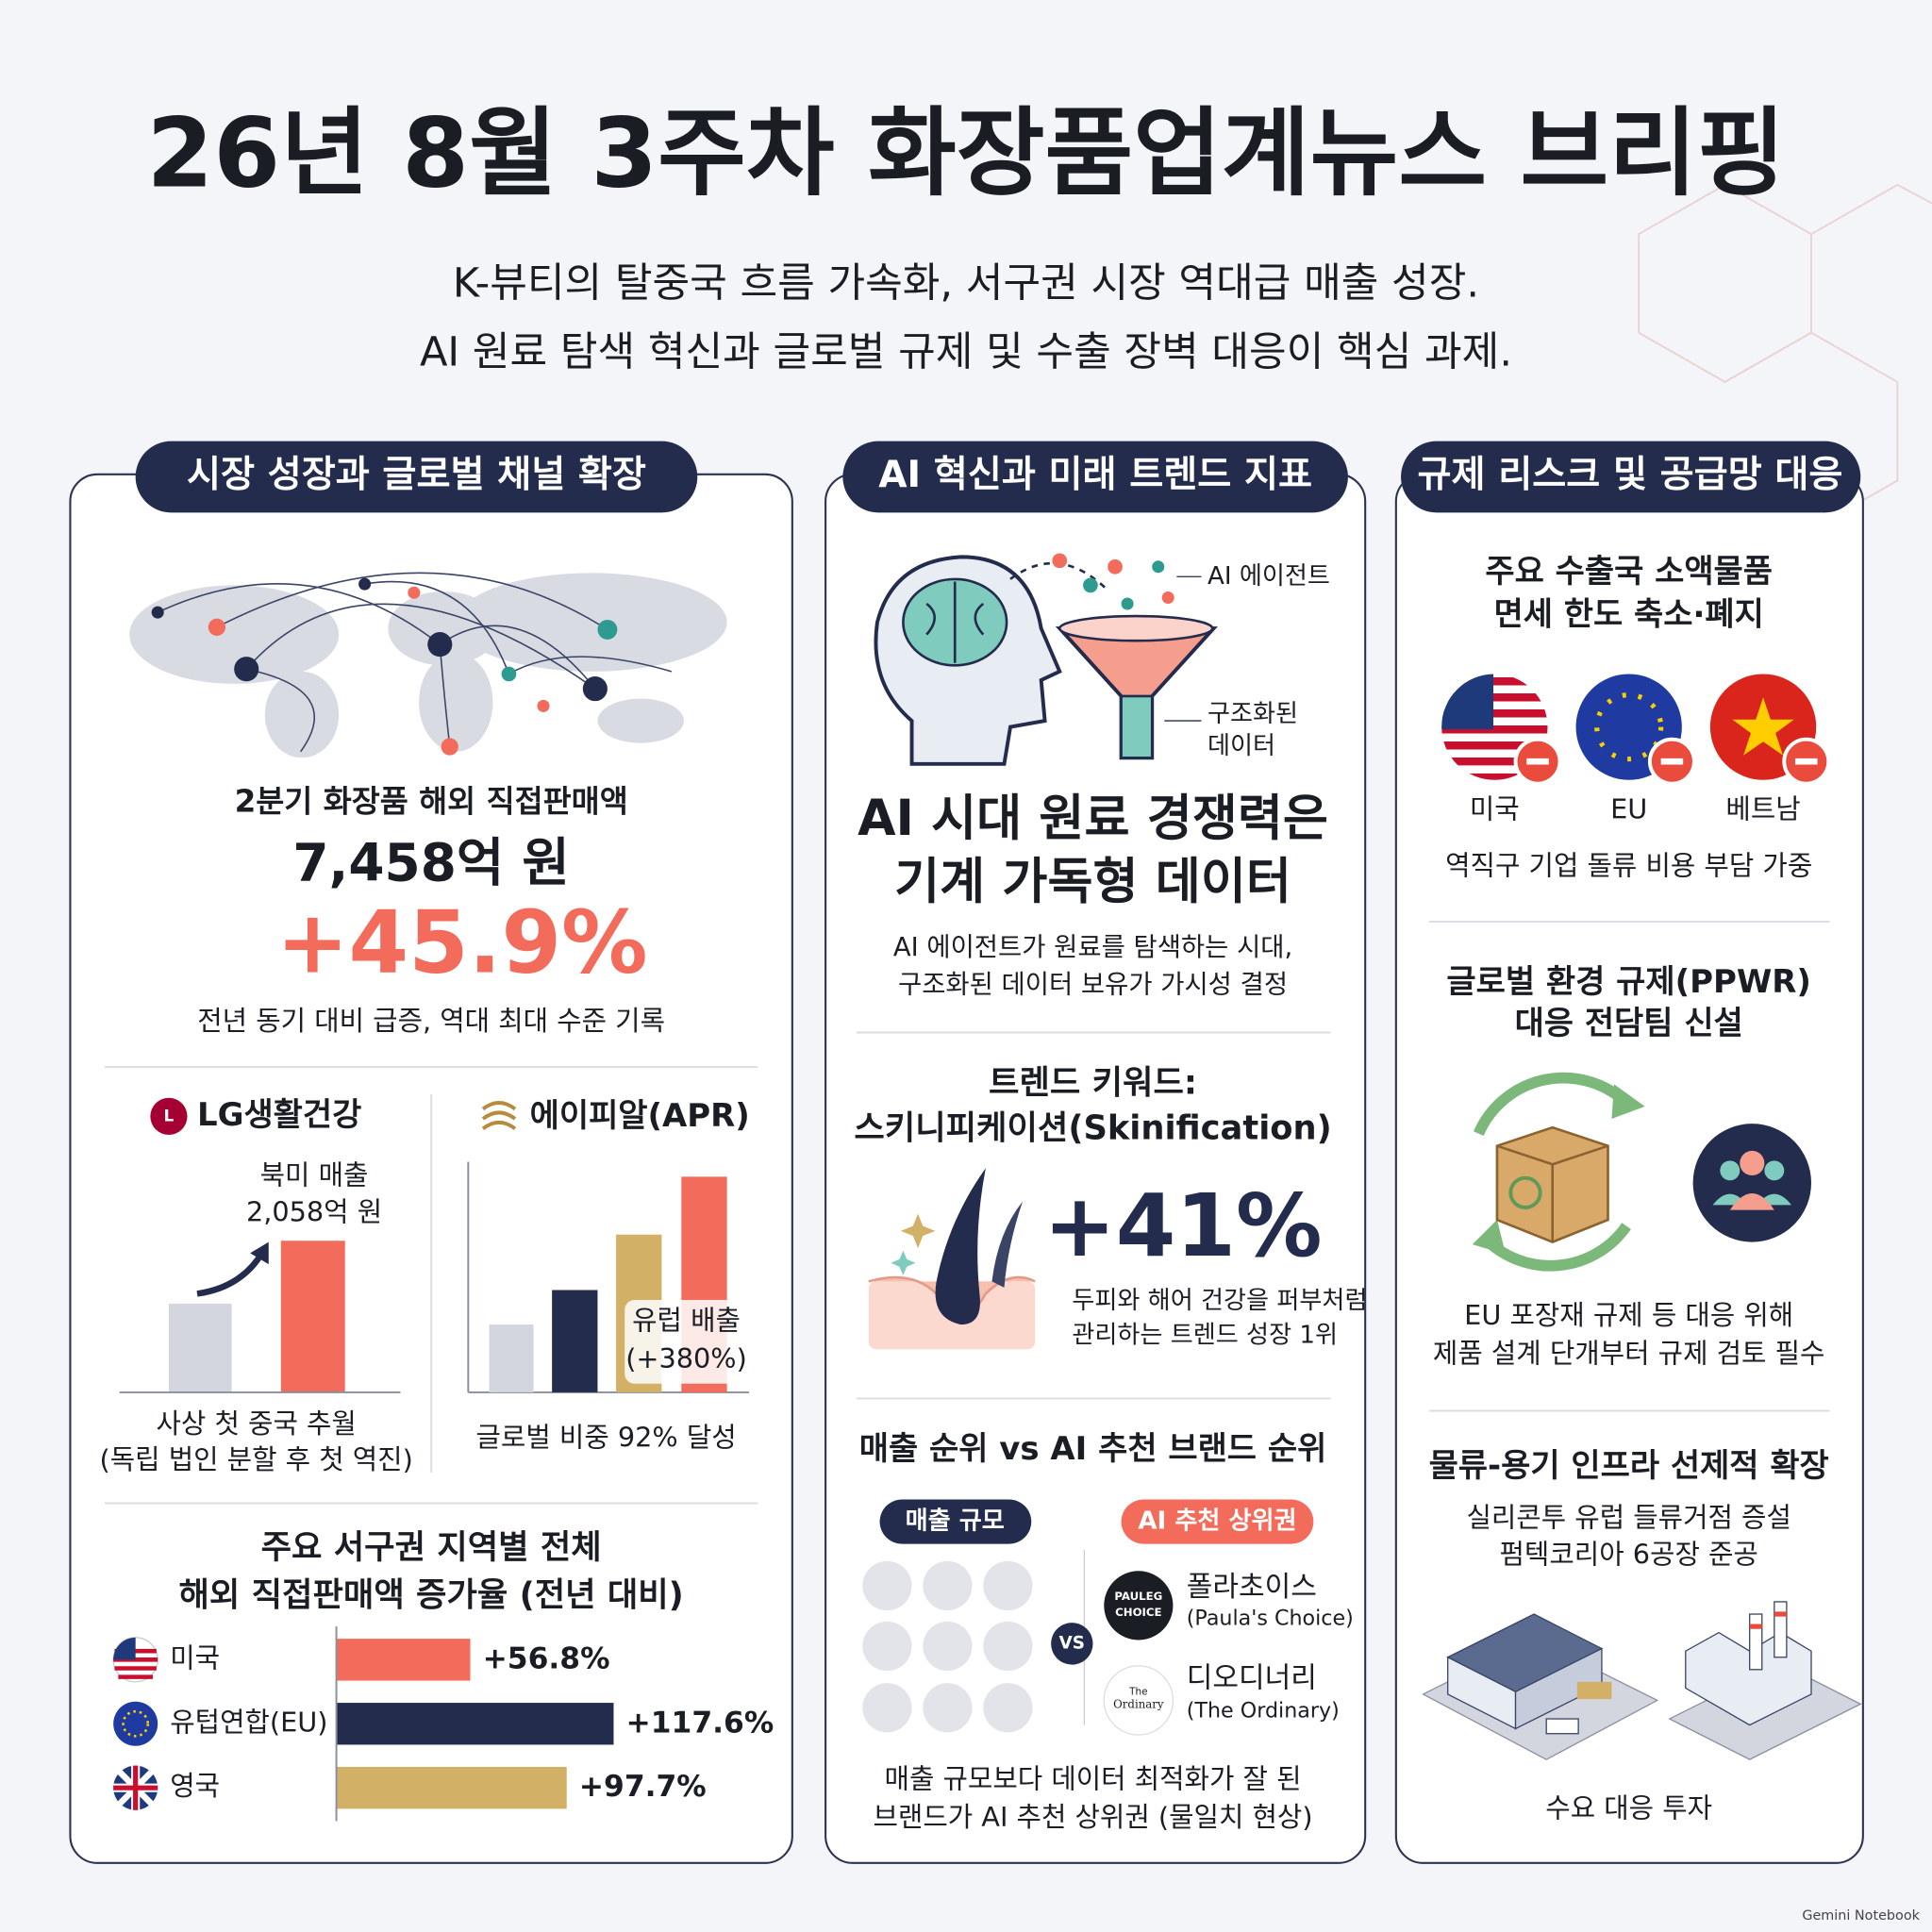 This screenshot has width=1932, height=1932. I want to click on country-flags-part-part, so click(1495, 729).